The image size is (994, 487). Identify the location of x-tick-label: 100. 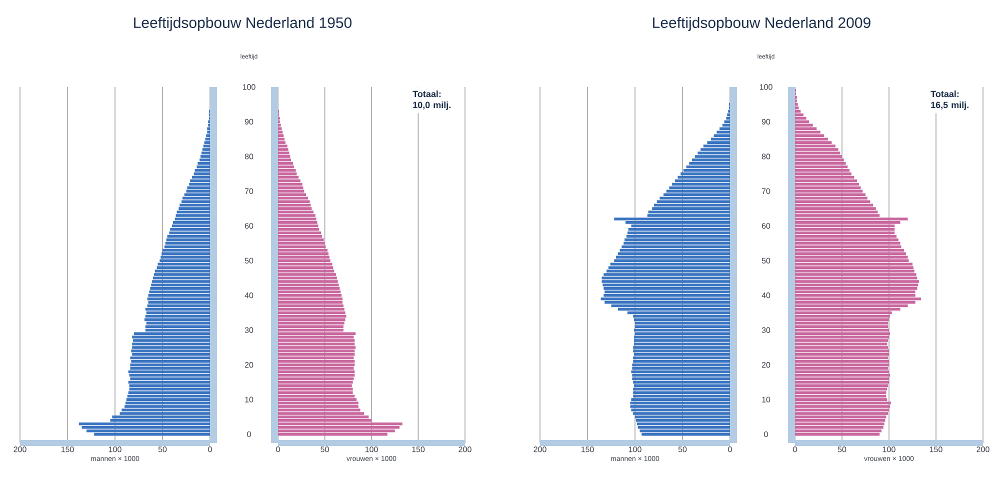
(635, 449).